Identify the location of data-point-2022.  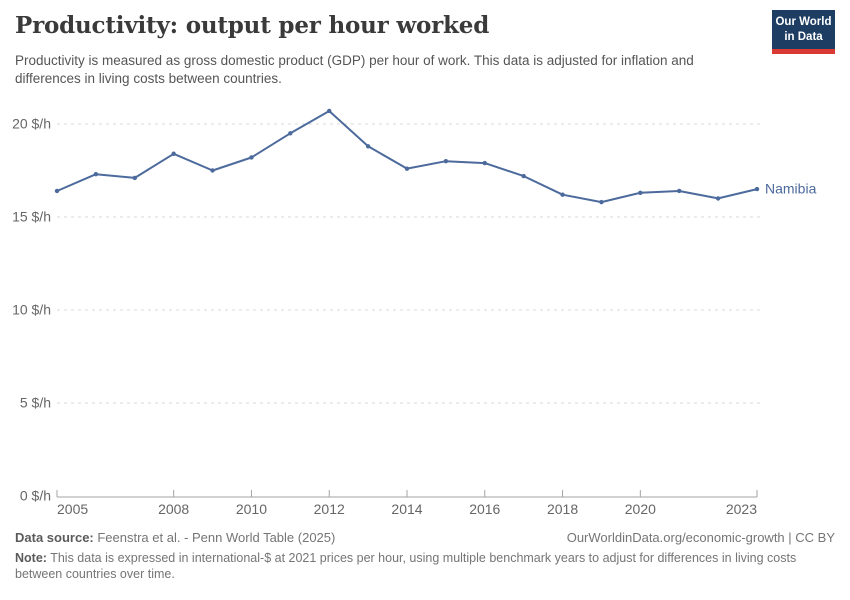
(718, 198).